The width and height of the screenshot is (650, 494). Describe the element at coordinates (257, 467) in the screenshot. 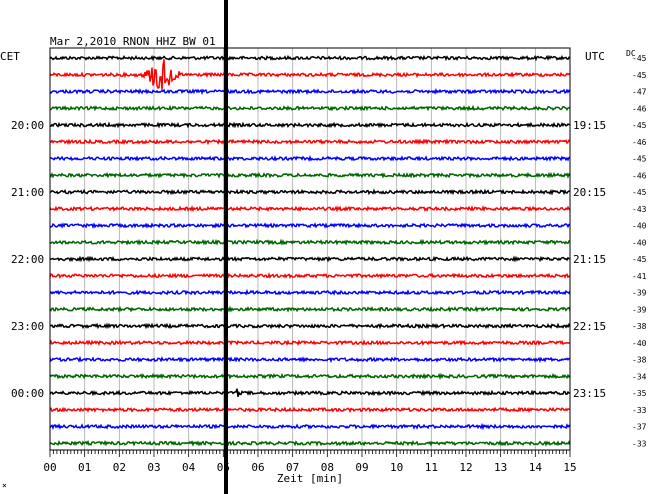

I see `x-tick-label: 06` at that location.